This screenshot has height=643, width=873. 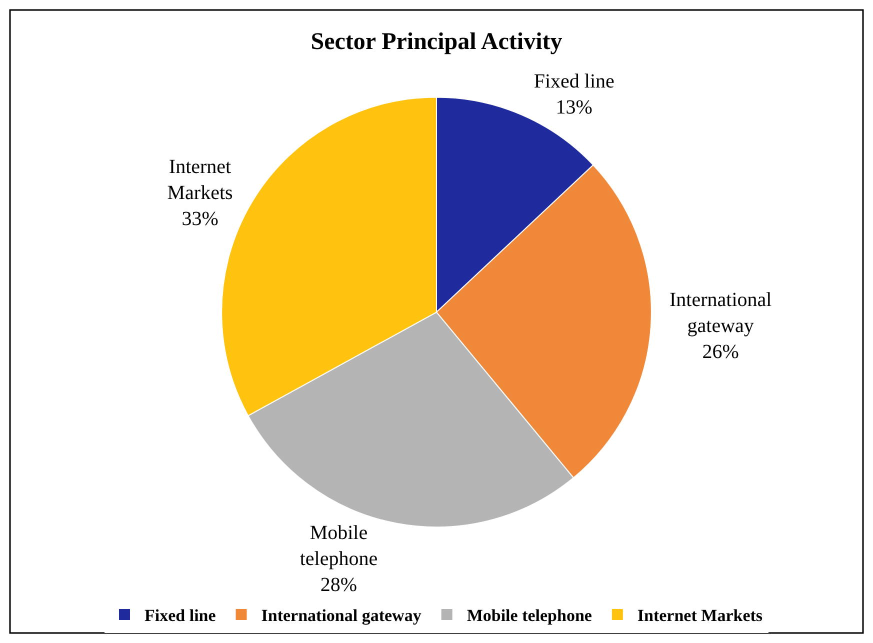 What do you see at coordinates (339, 546) in the screenshot?
I see `slice-label: Mobile telephone` at bounding box center [339, 546].